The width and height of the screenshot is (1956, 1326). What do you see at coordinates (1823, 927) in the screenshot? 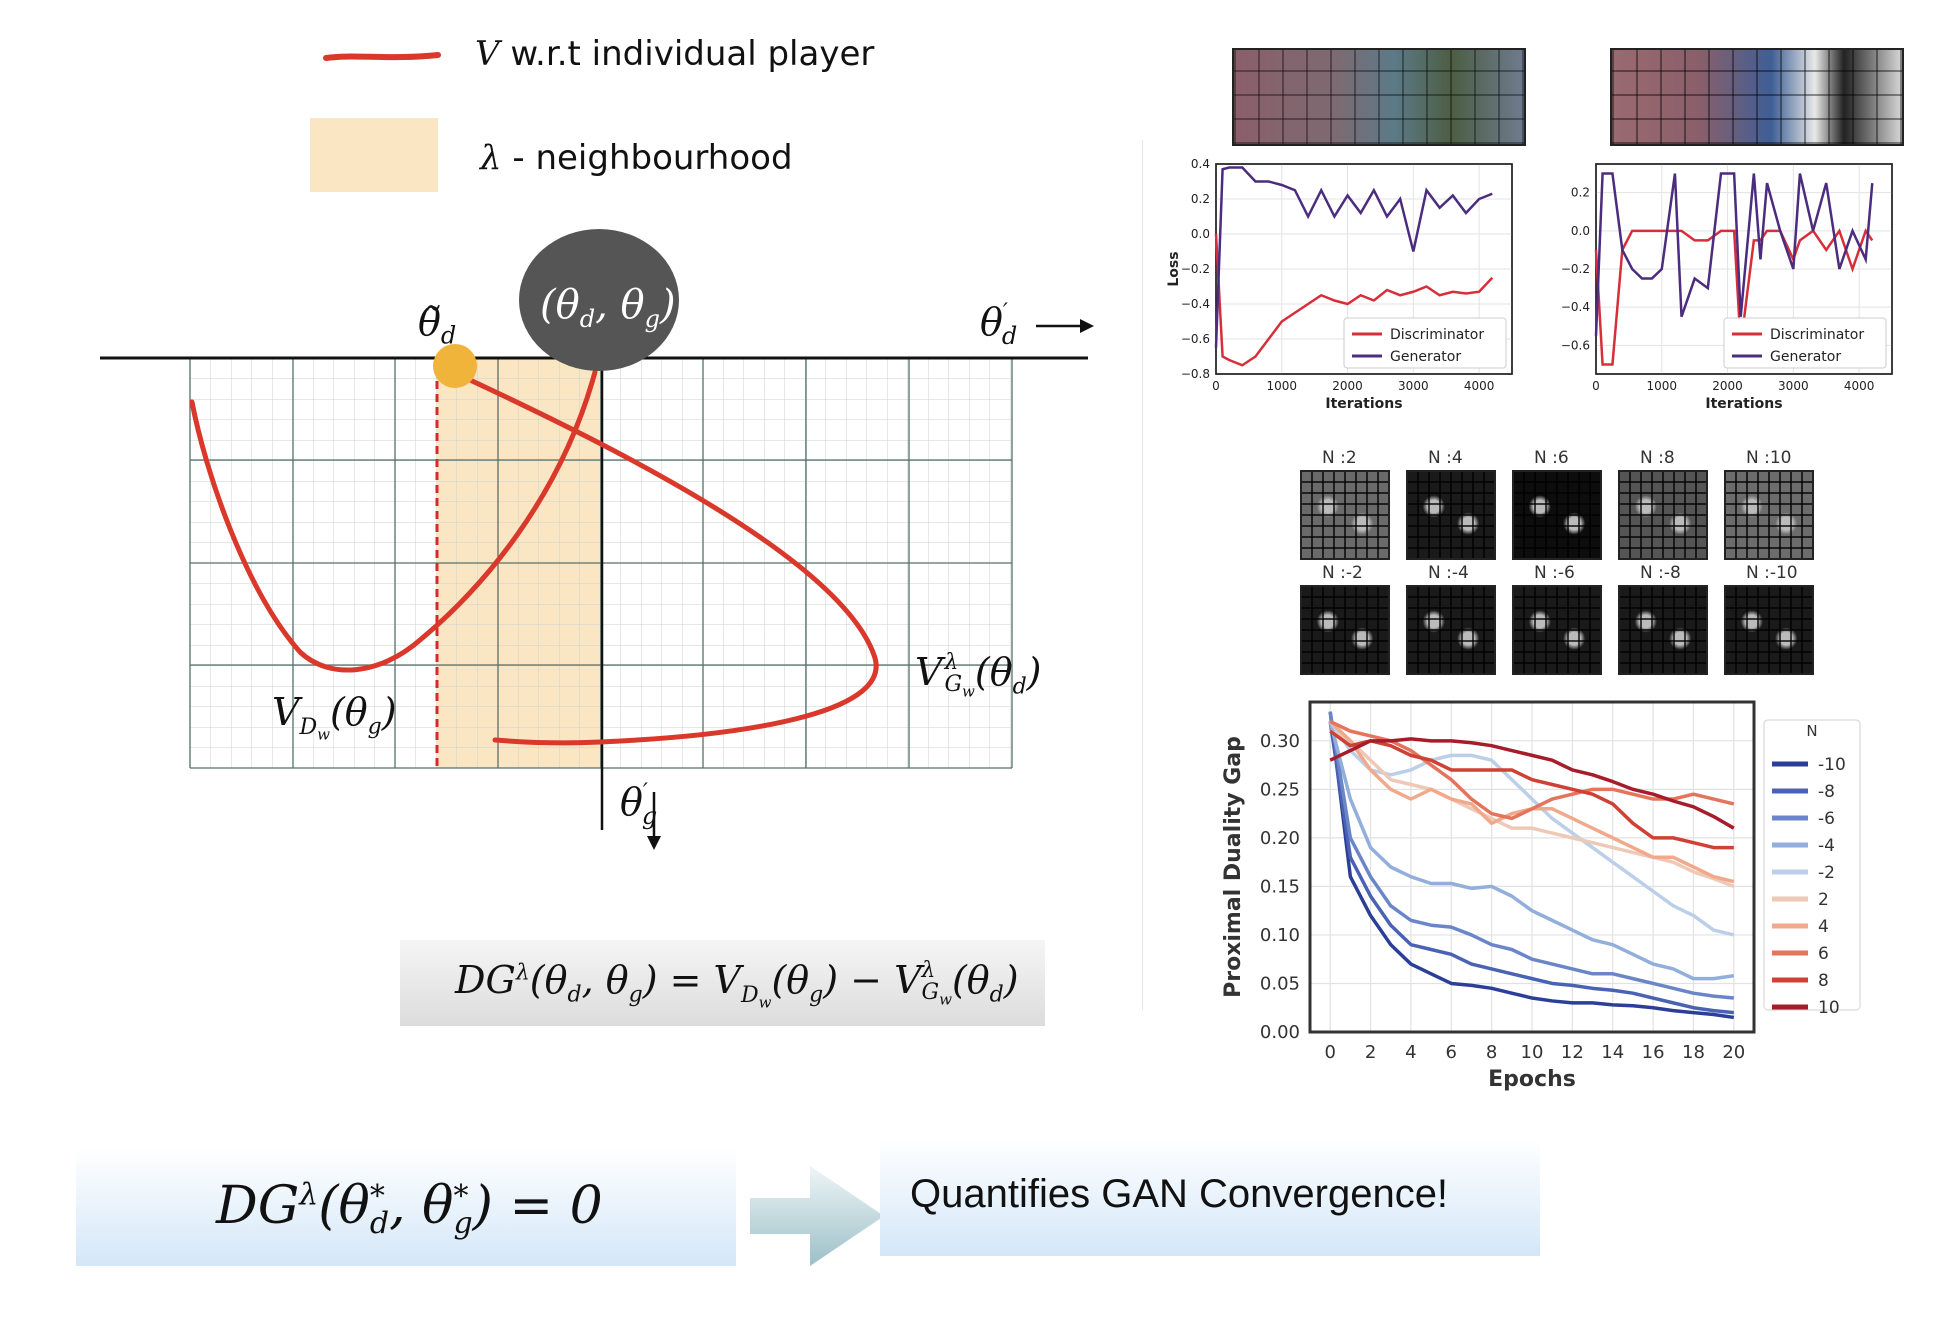
I see `legend-label: 4` at bounding box center [1823, 927].